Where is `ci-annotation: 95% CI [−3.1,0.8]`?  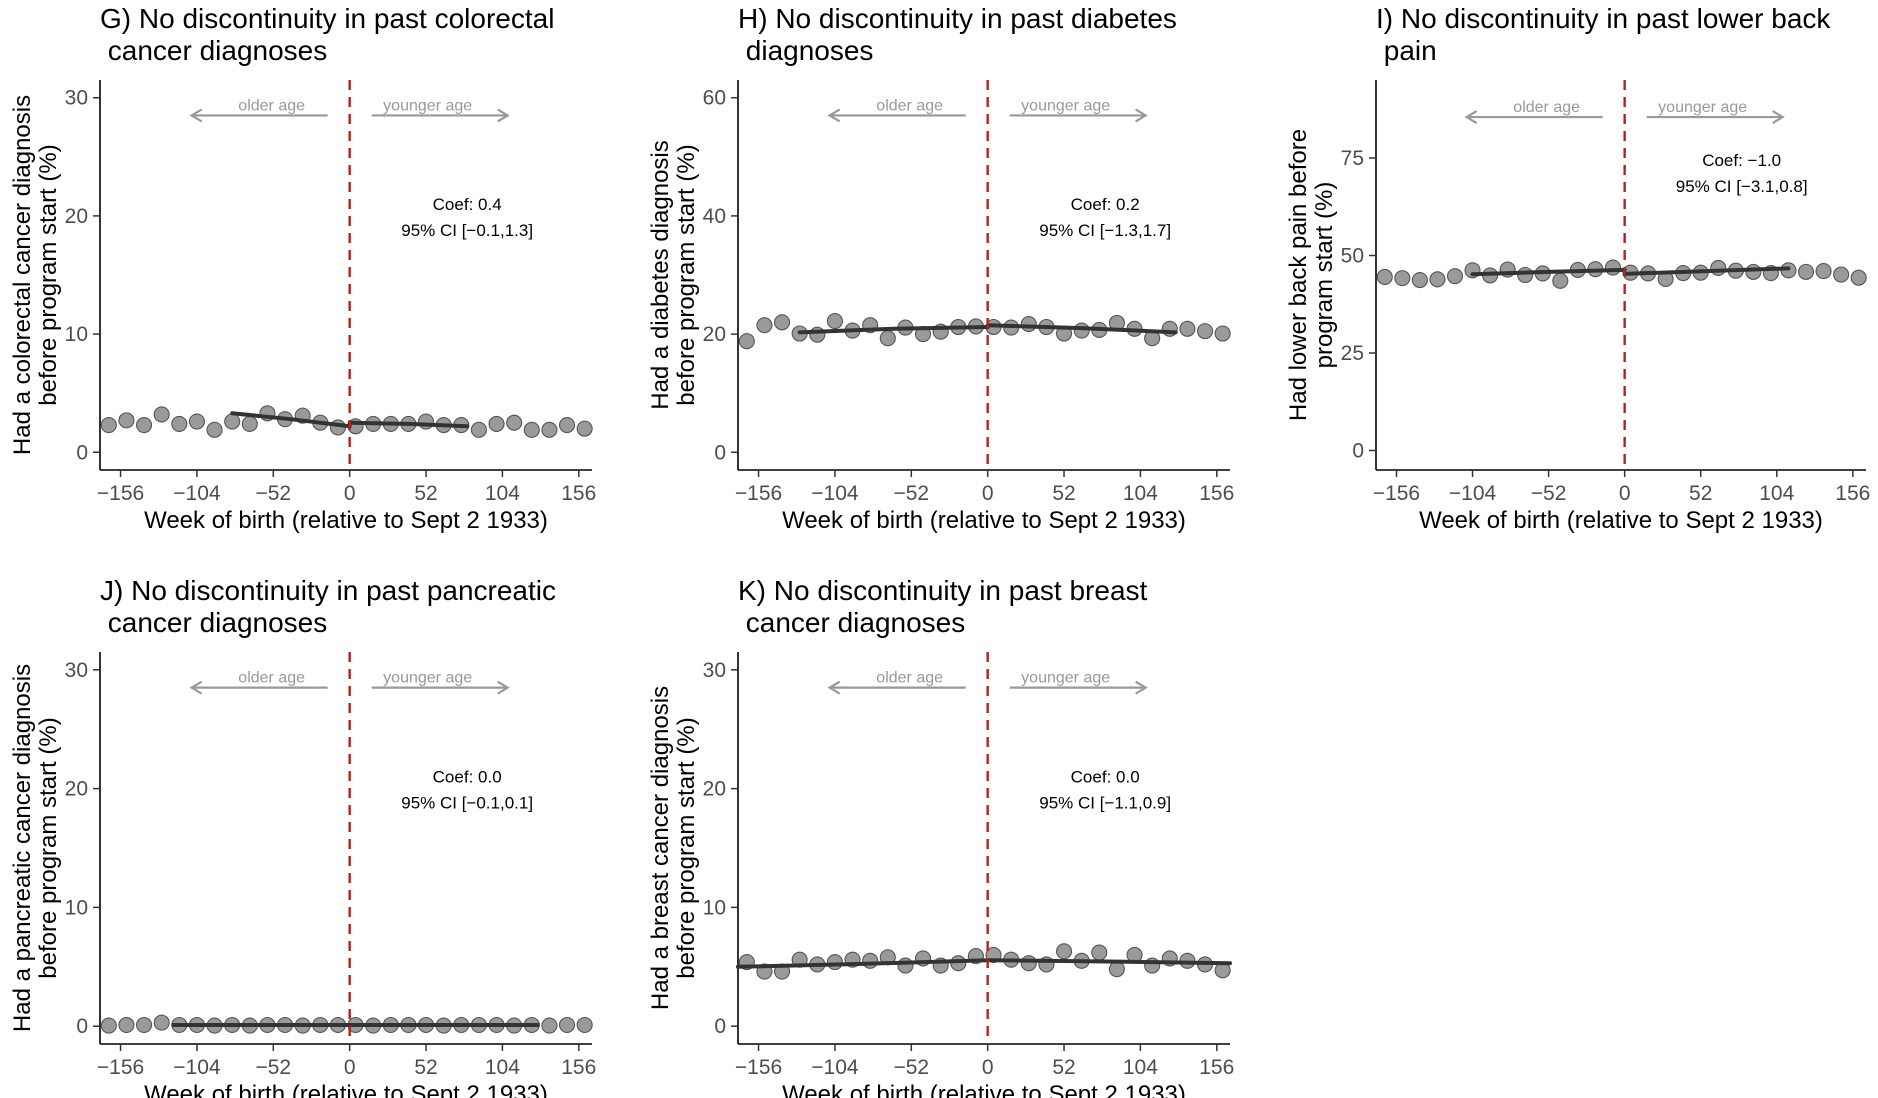
ci-annotation: 95% CI [−3.1,0.8] is located at coordinates (1742, 186).